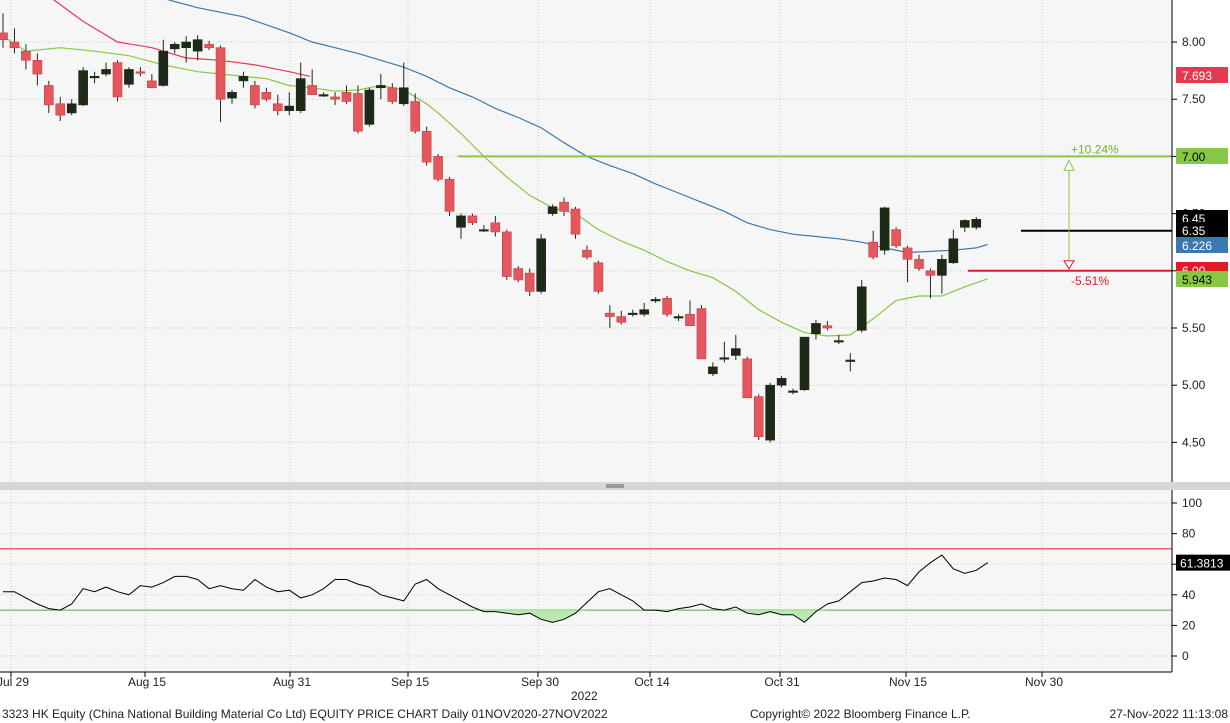 Image resolution: width=1230 pixels, height=723 pixels. Describe the element at coordinates (292, 682) in the screenshot. I see `x-axis-tick-label: Aug 31` at that location.